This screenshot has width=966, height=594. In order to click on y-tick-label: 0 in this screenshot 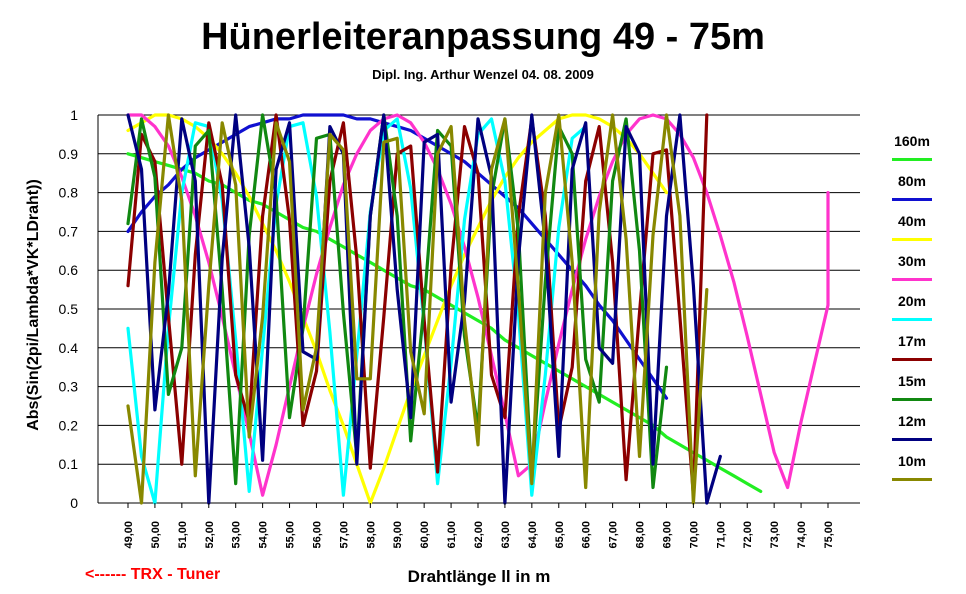, I will do `click(74, 503)`.